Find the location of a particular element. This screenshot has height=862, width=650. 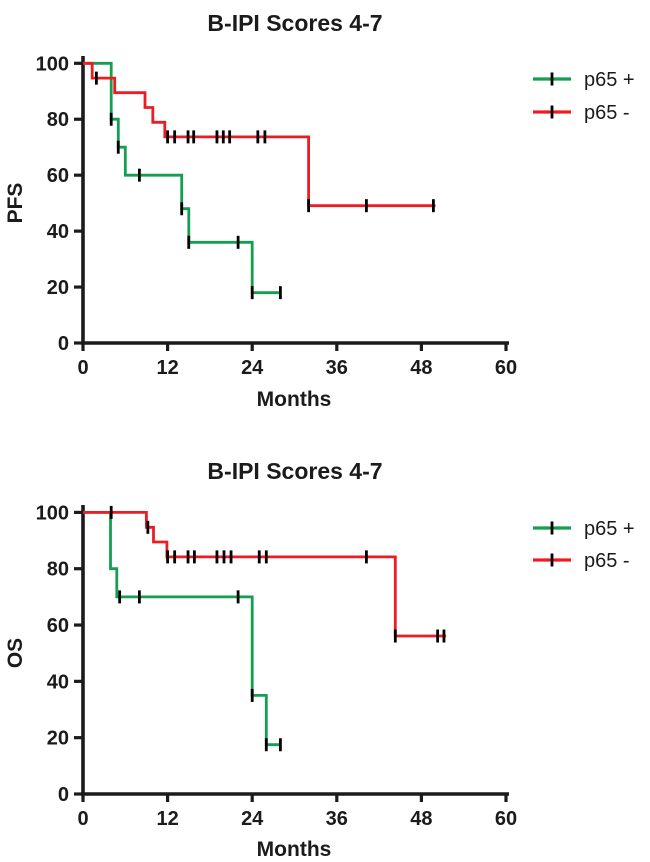

os-legend: p65 + p65 - is located at coordinates (584, 545).